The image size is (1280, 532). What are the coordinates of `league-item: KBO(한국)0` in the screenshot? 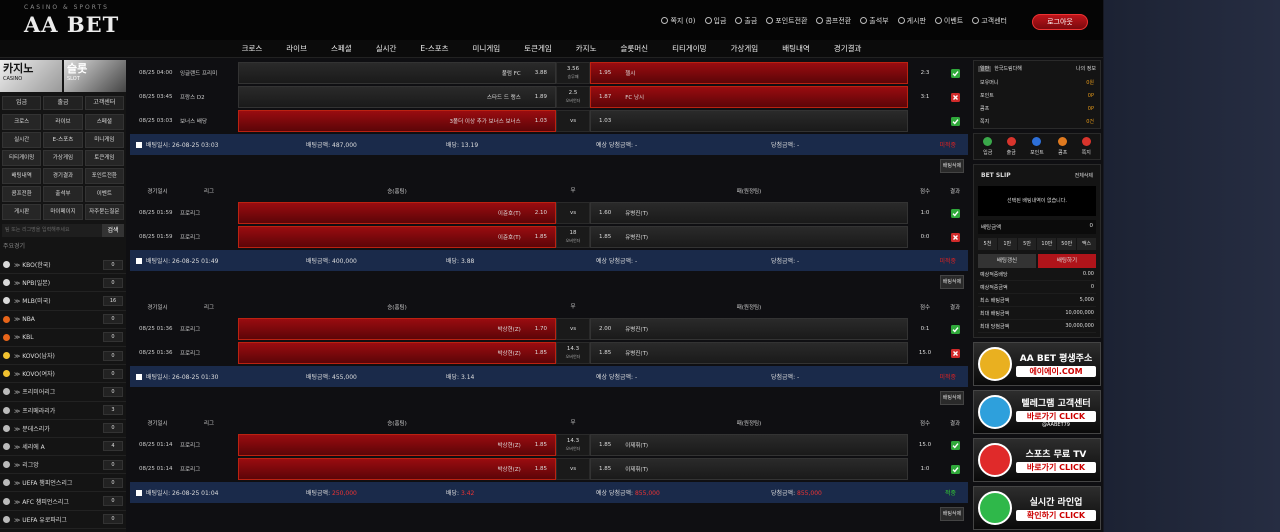 It's located at (63, 265).